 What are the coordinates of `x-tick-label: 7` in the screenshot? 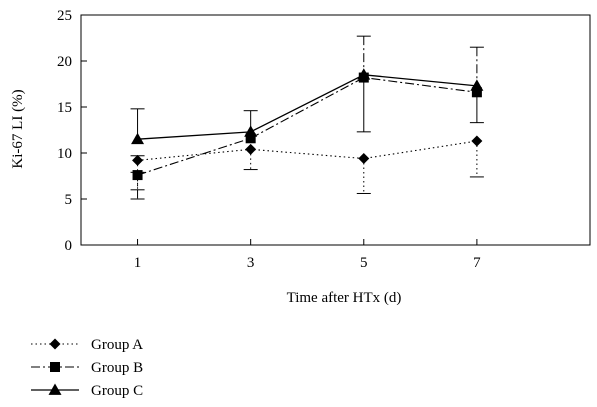 It's located at (477, 263).